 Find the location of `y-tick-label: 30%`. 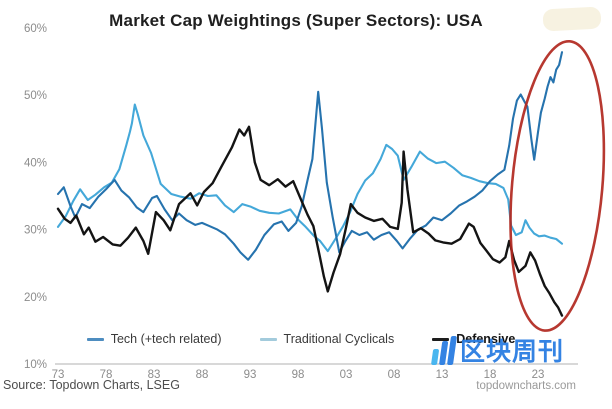

y-tick-label: 30% is located at coordinates (35, 231).